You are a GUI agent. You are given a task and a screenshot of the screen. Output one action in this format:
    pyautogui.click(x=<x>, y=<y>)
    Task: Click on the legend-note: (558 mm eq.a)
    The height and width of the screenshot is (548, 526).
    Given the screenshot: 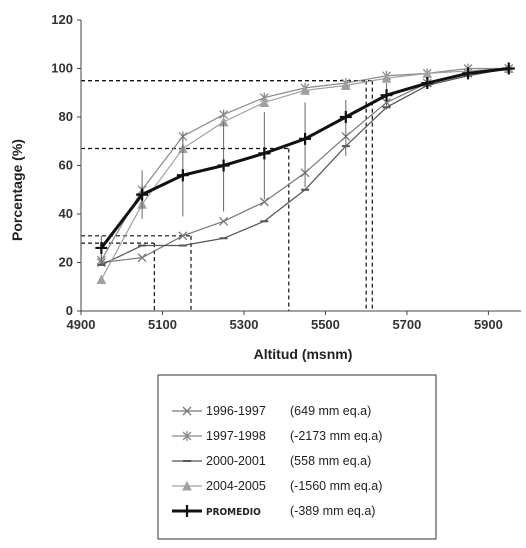 What is the action you would take?
    pyautogui.click(x=330, y=461)
    